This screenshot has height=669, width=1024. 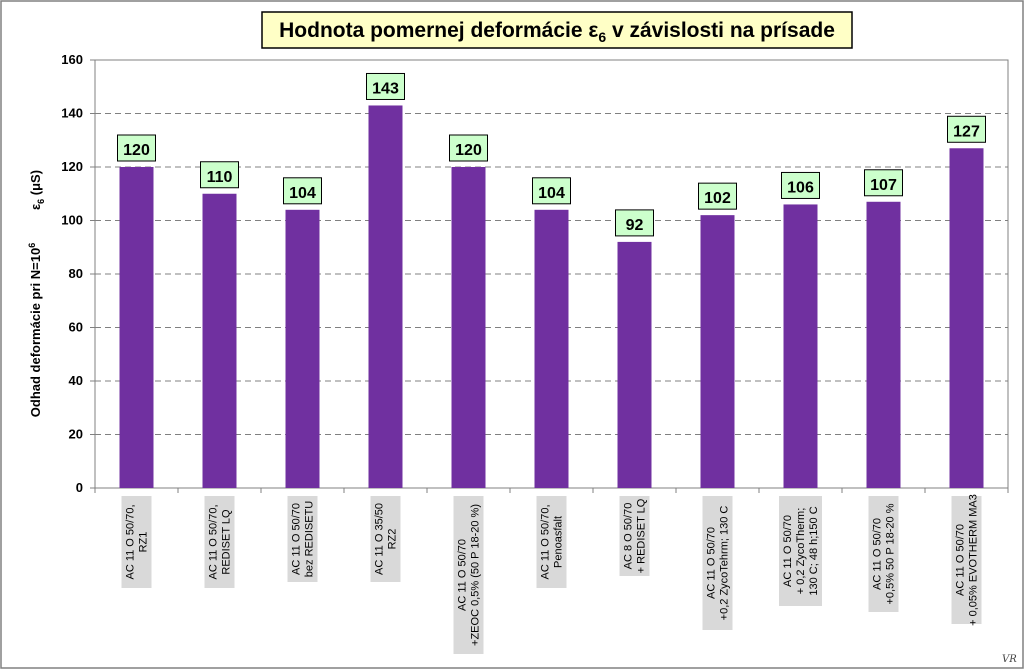 I want to click on y-tick-label: 40, so click(x=76, y=380).